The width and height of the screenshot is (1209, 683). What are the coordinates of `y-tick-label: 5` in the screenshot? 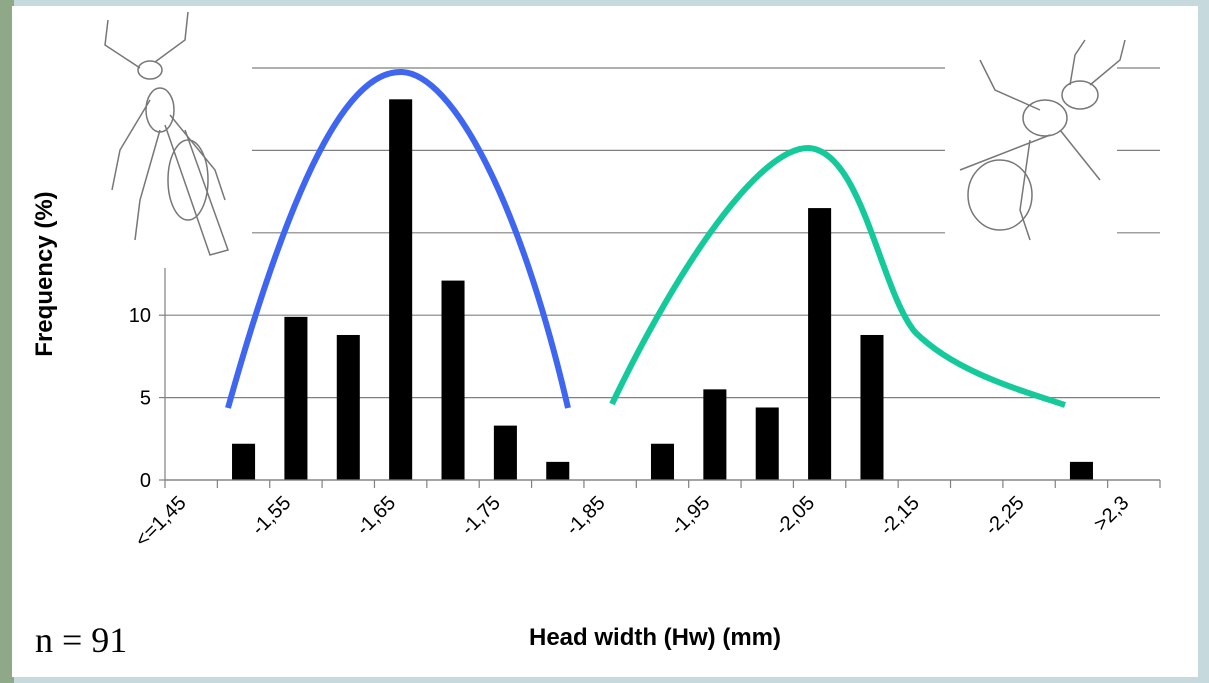 It's located at (145, 399).